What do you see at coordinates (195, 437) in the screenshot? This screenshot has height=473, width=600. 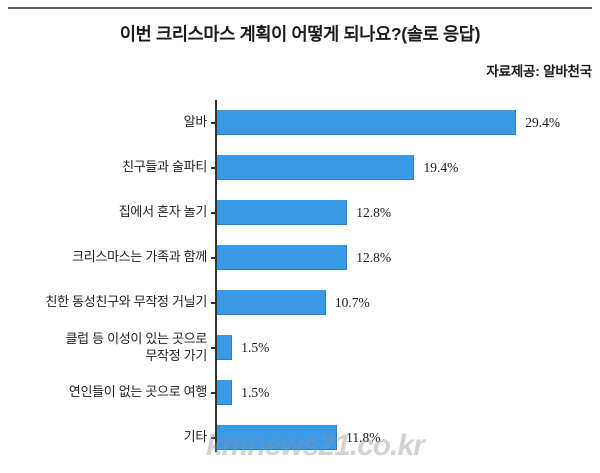 I see `category-label: 기타` at bounding box center [195, 437].